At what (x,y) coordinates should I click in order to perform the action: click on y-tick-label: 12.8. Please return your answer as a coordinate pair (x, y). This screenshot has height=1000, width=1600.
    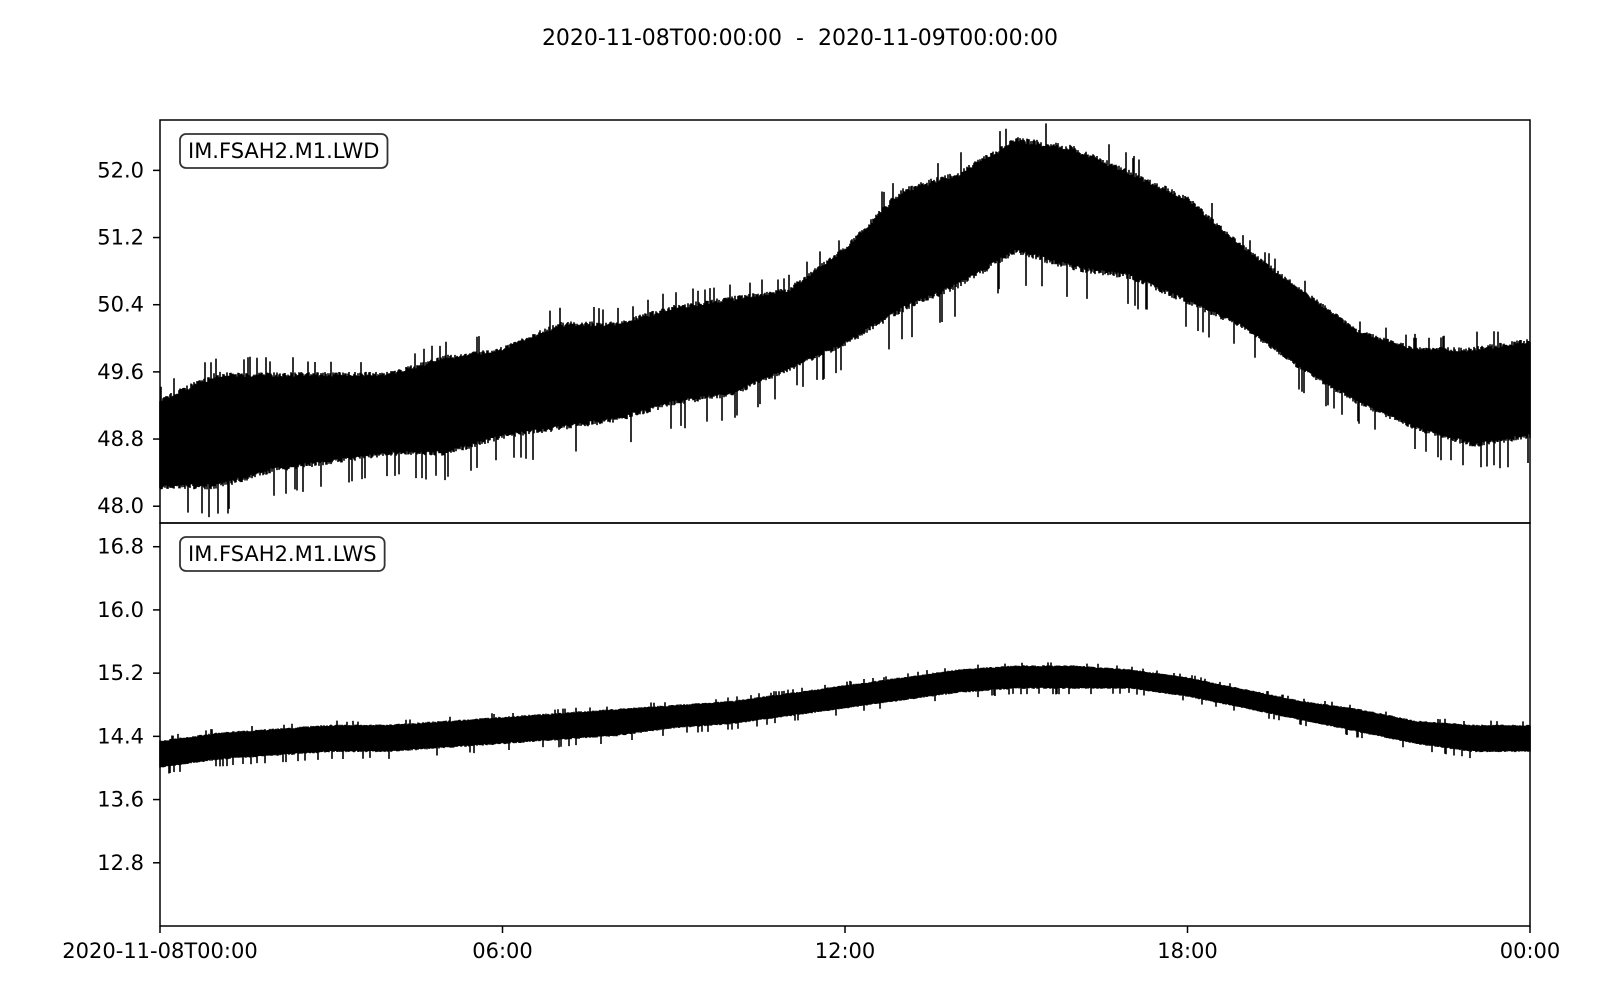
    Looking at the image, I should click on (120, 863).